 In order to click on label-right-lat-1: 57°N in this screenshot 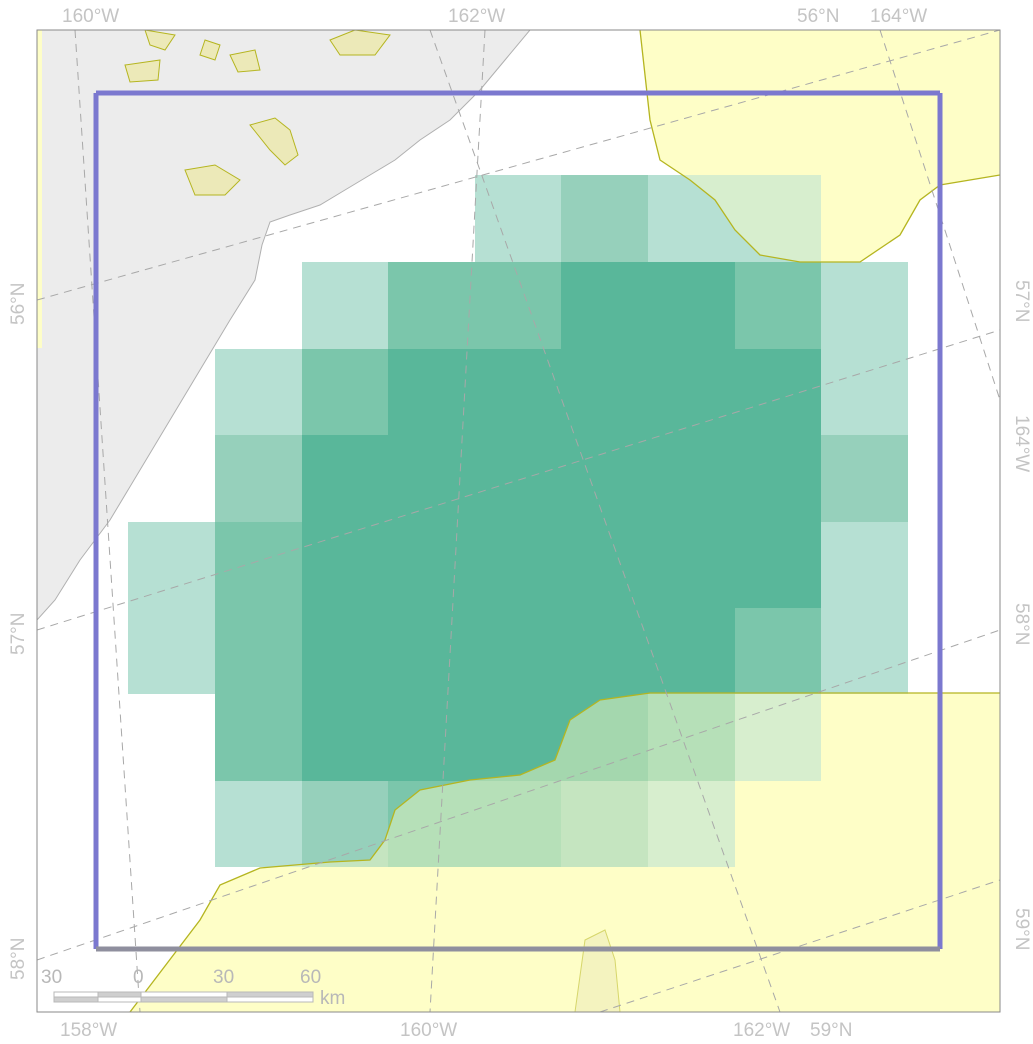, I will do `click(1021, 301)`.